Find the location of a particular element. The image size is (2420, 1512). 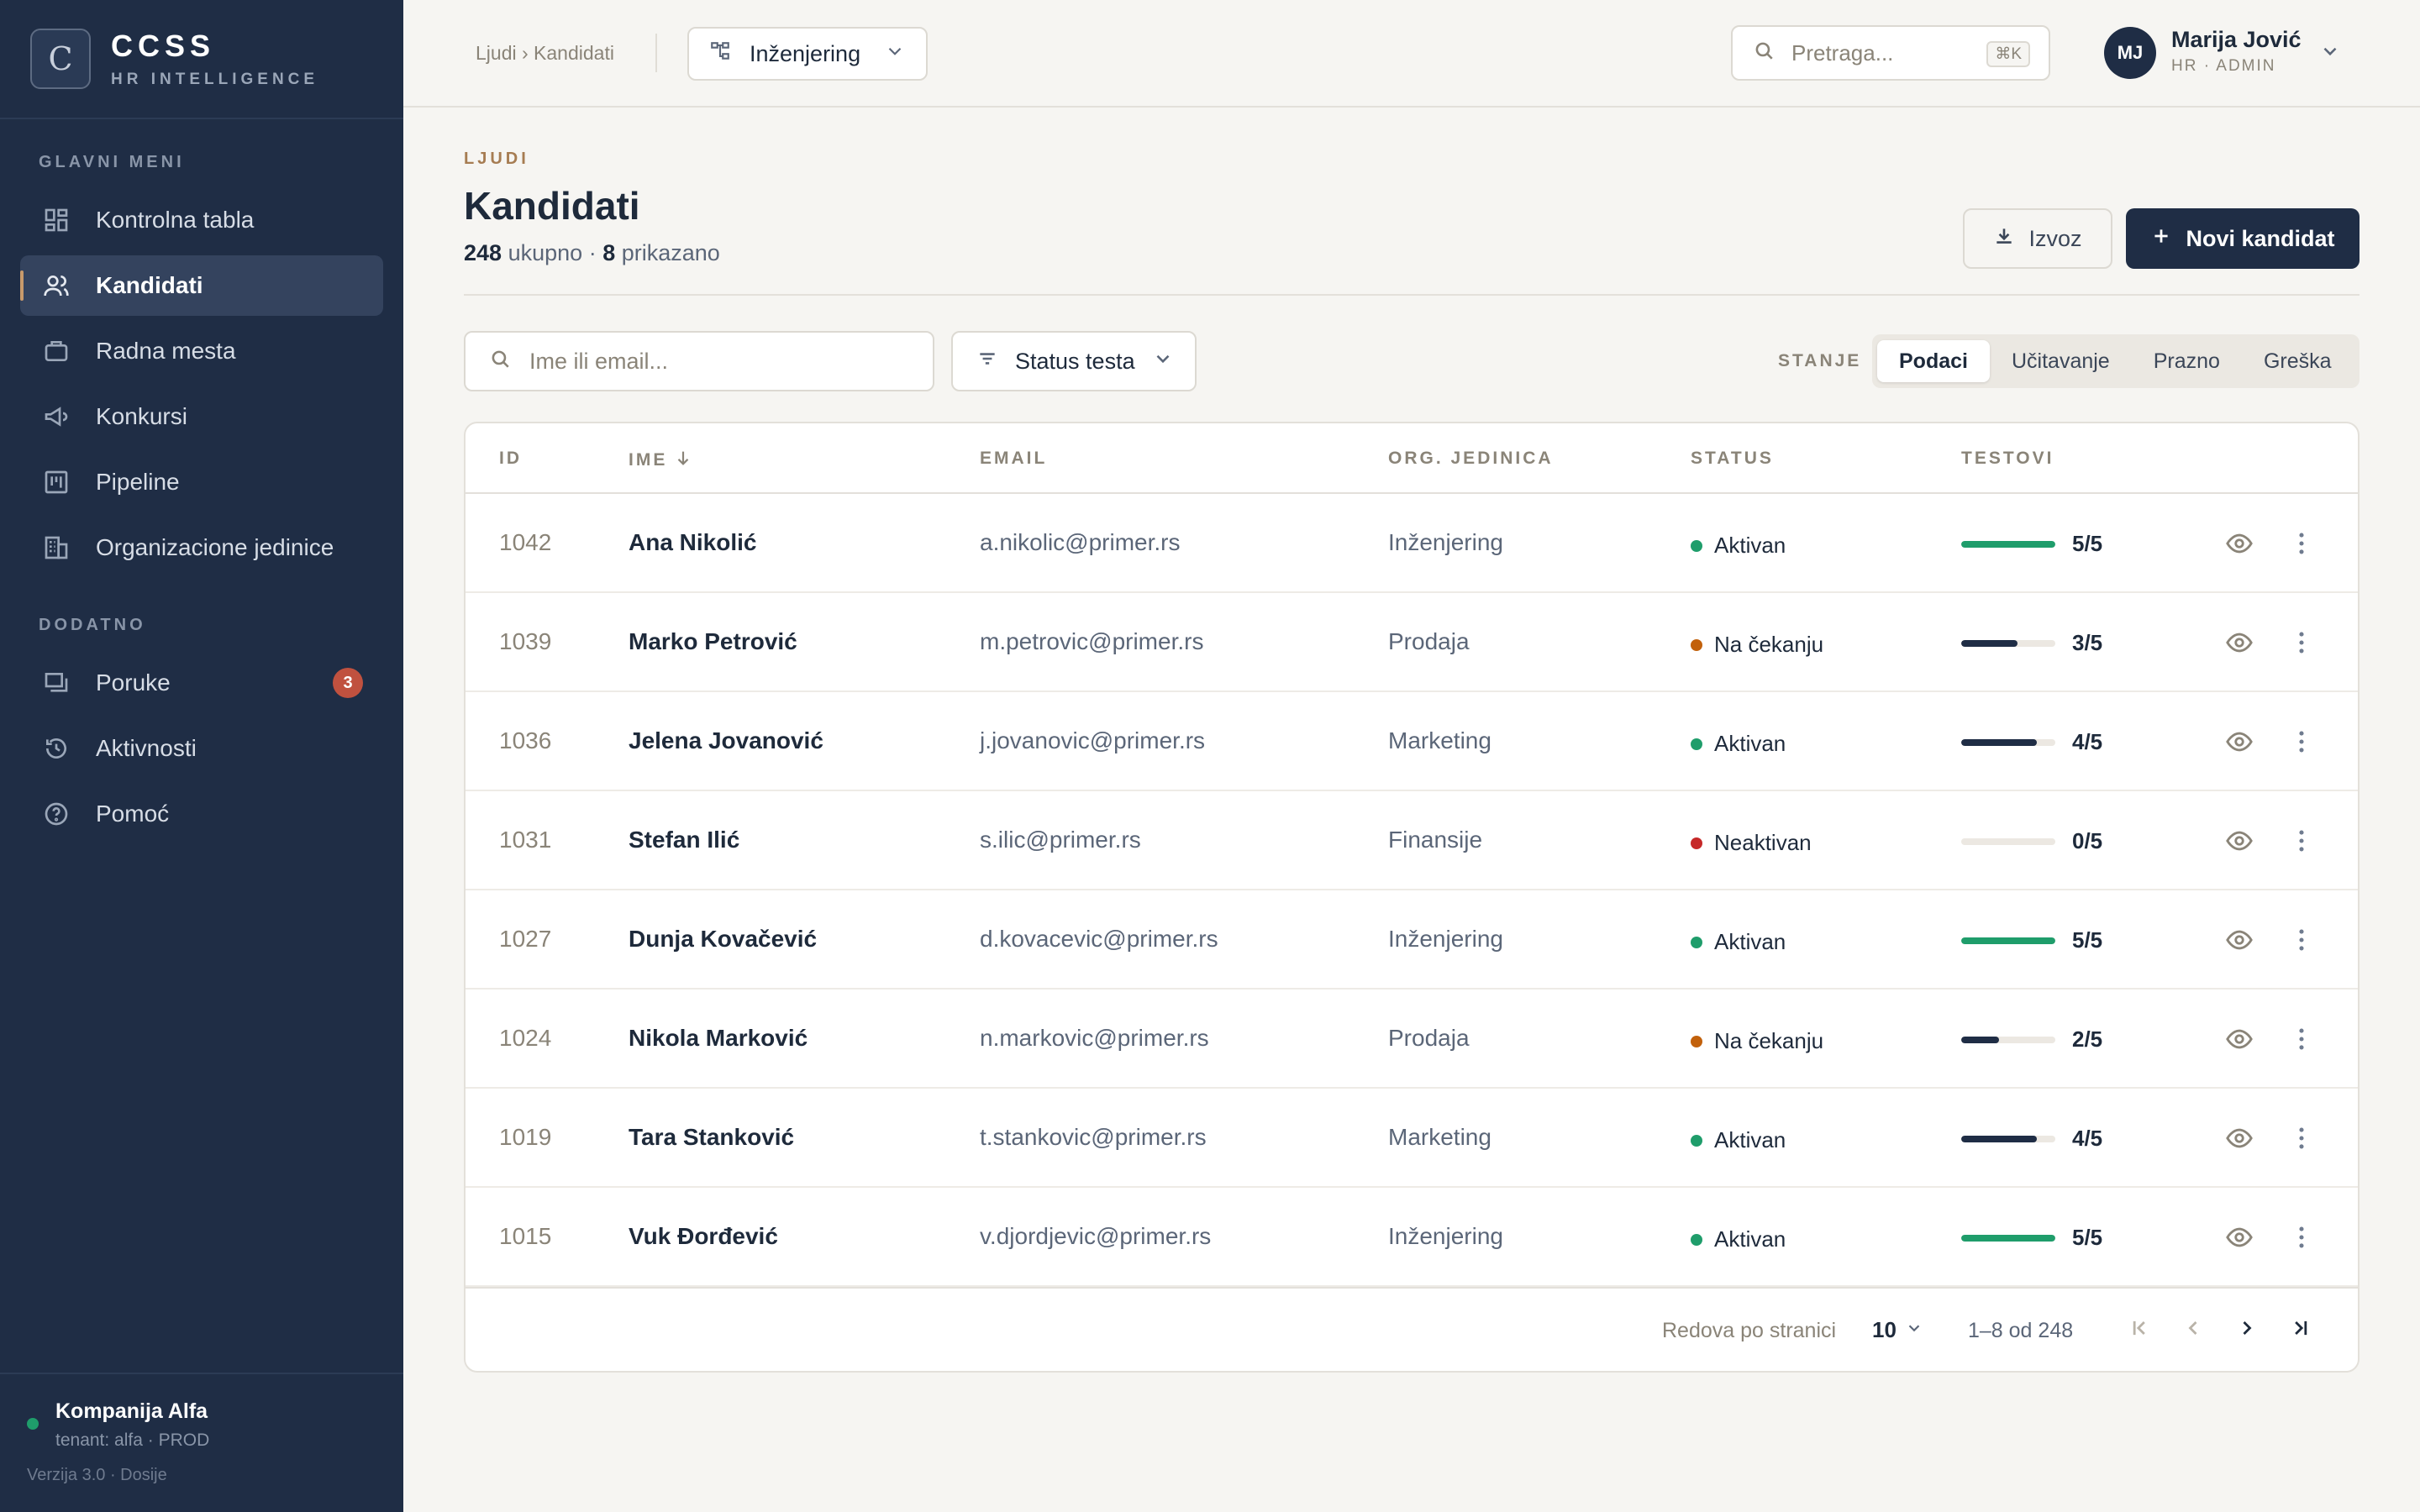

candidate-name: Stefan Ilić is located at coordinates (684, 840).